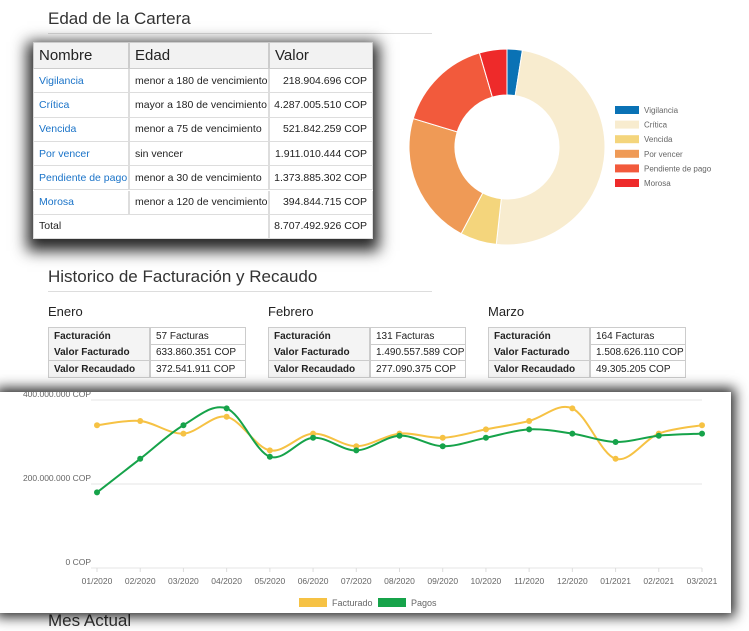 Image resolution: width=749 pixels, height=631 pixels. I want to click on legend-label: Pagos, so click(424, 603).